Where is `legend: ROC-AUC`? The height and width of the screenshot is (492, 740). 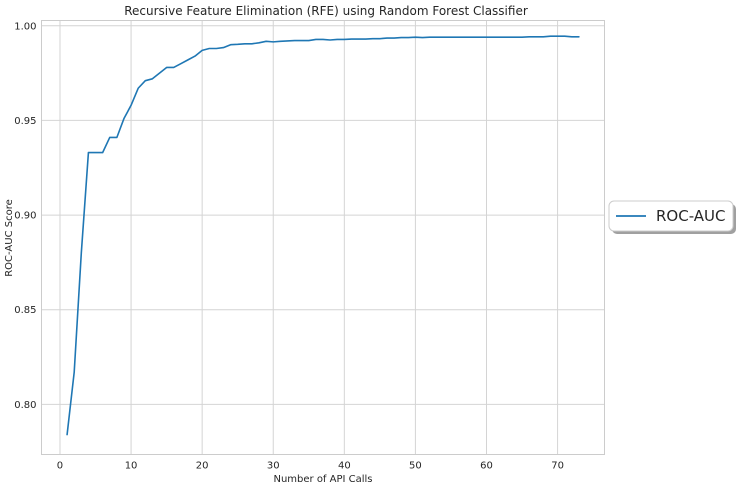
legend: ROC-AUC is located at coordinates (672, 217).